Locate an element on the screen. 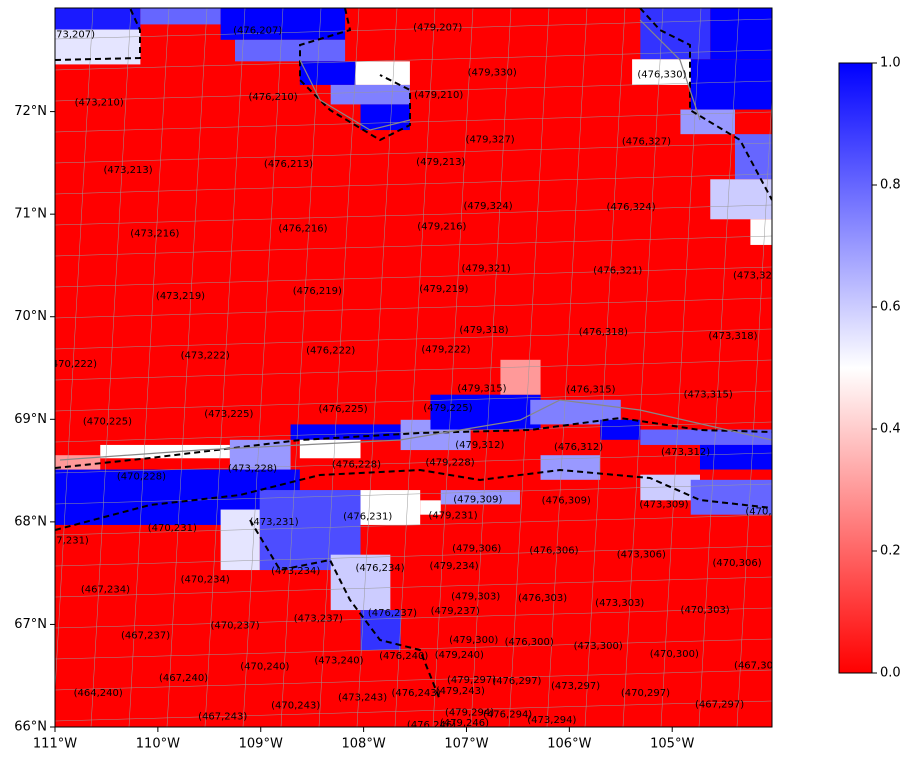 The image size is (911, 761). cell-label: (470,231) is located at coordinates (172, 528).